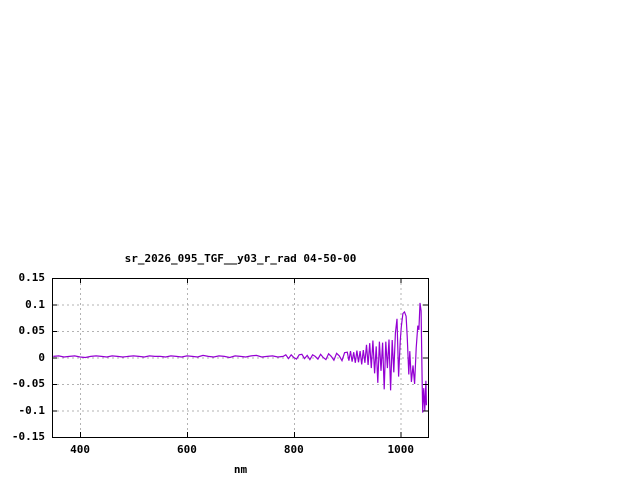  I want to click on x-tick-label: 400, so click(80, 449).